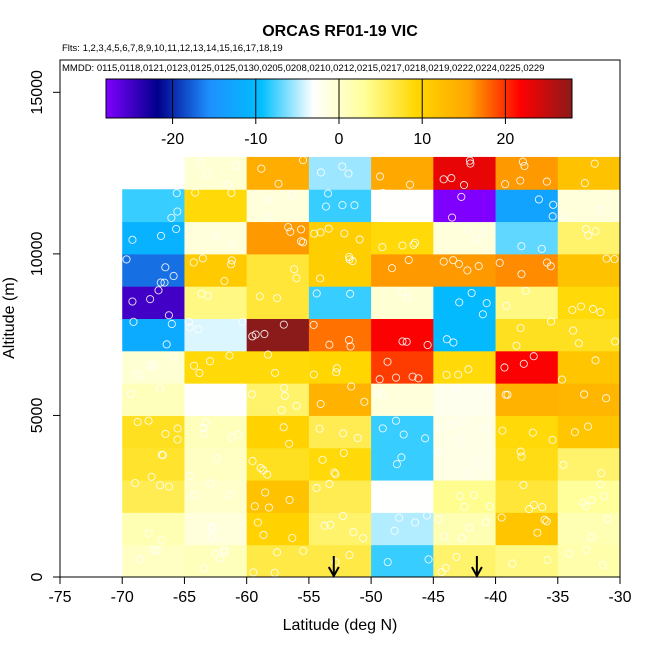 This screenshot has height=650, width=650. I want to click on y-tick-label: 15000, so click(37, 92).